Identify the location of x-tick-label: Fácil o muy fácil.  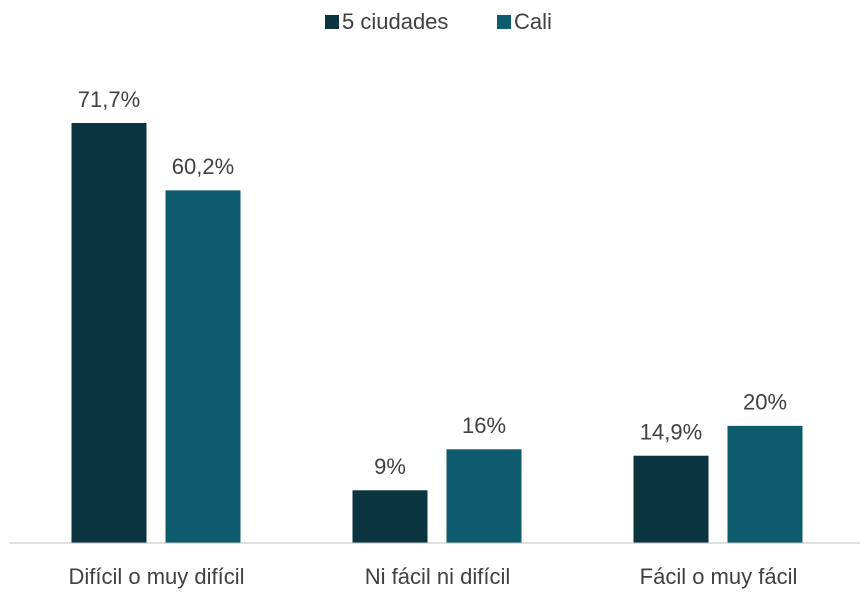
(719, 576).